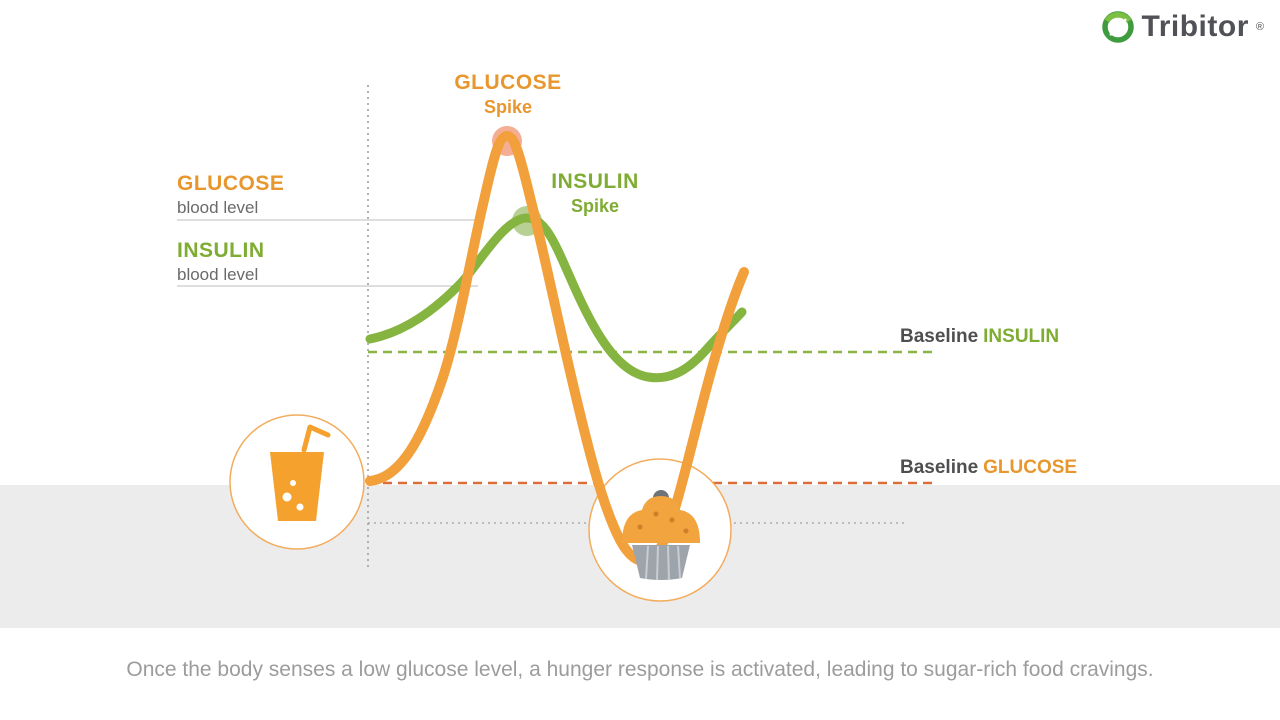 This screenshot has width=1280, height=720. I want to click on registered-mark: ®, so click(1259, 27).